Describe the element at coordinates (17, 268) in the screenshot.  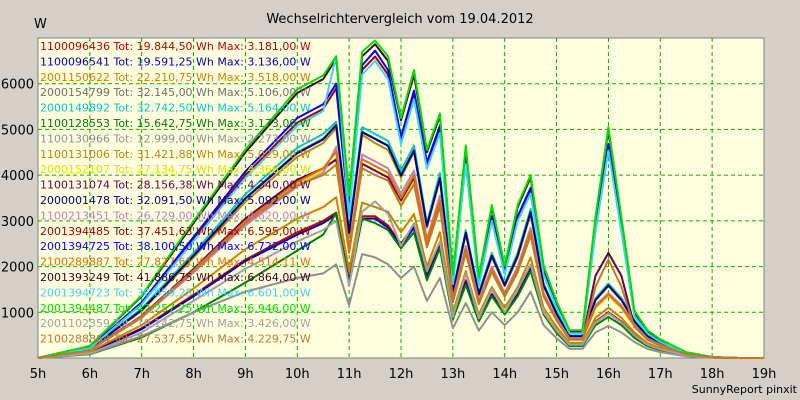
I see `y-tick-label: 2000` at that location.